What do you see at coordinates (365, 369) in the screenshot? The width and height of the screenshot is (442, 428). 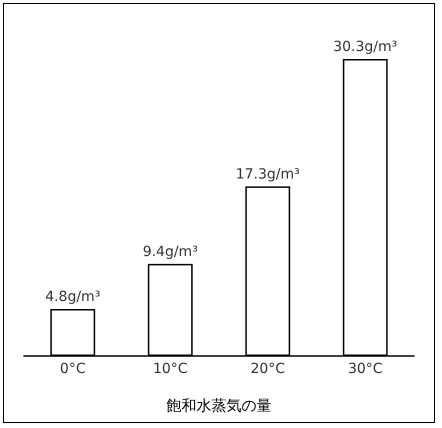 I see `x-tick-label: 30°C` at bounding box center [365, 369].